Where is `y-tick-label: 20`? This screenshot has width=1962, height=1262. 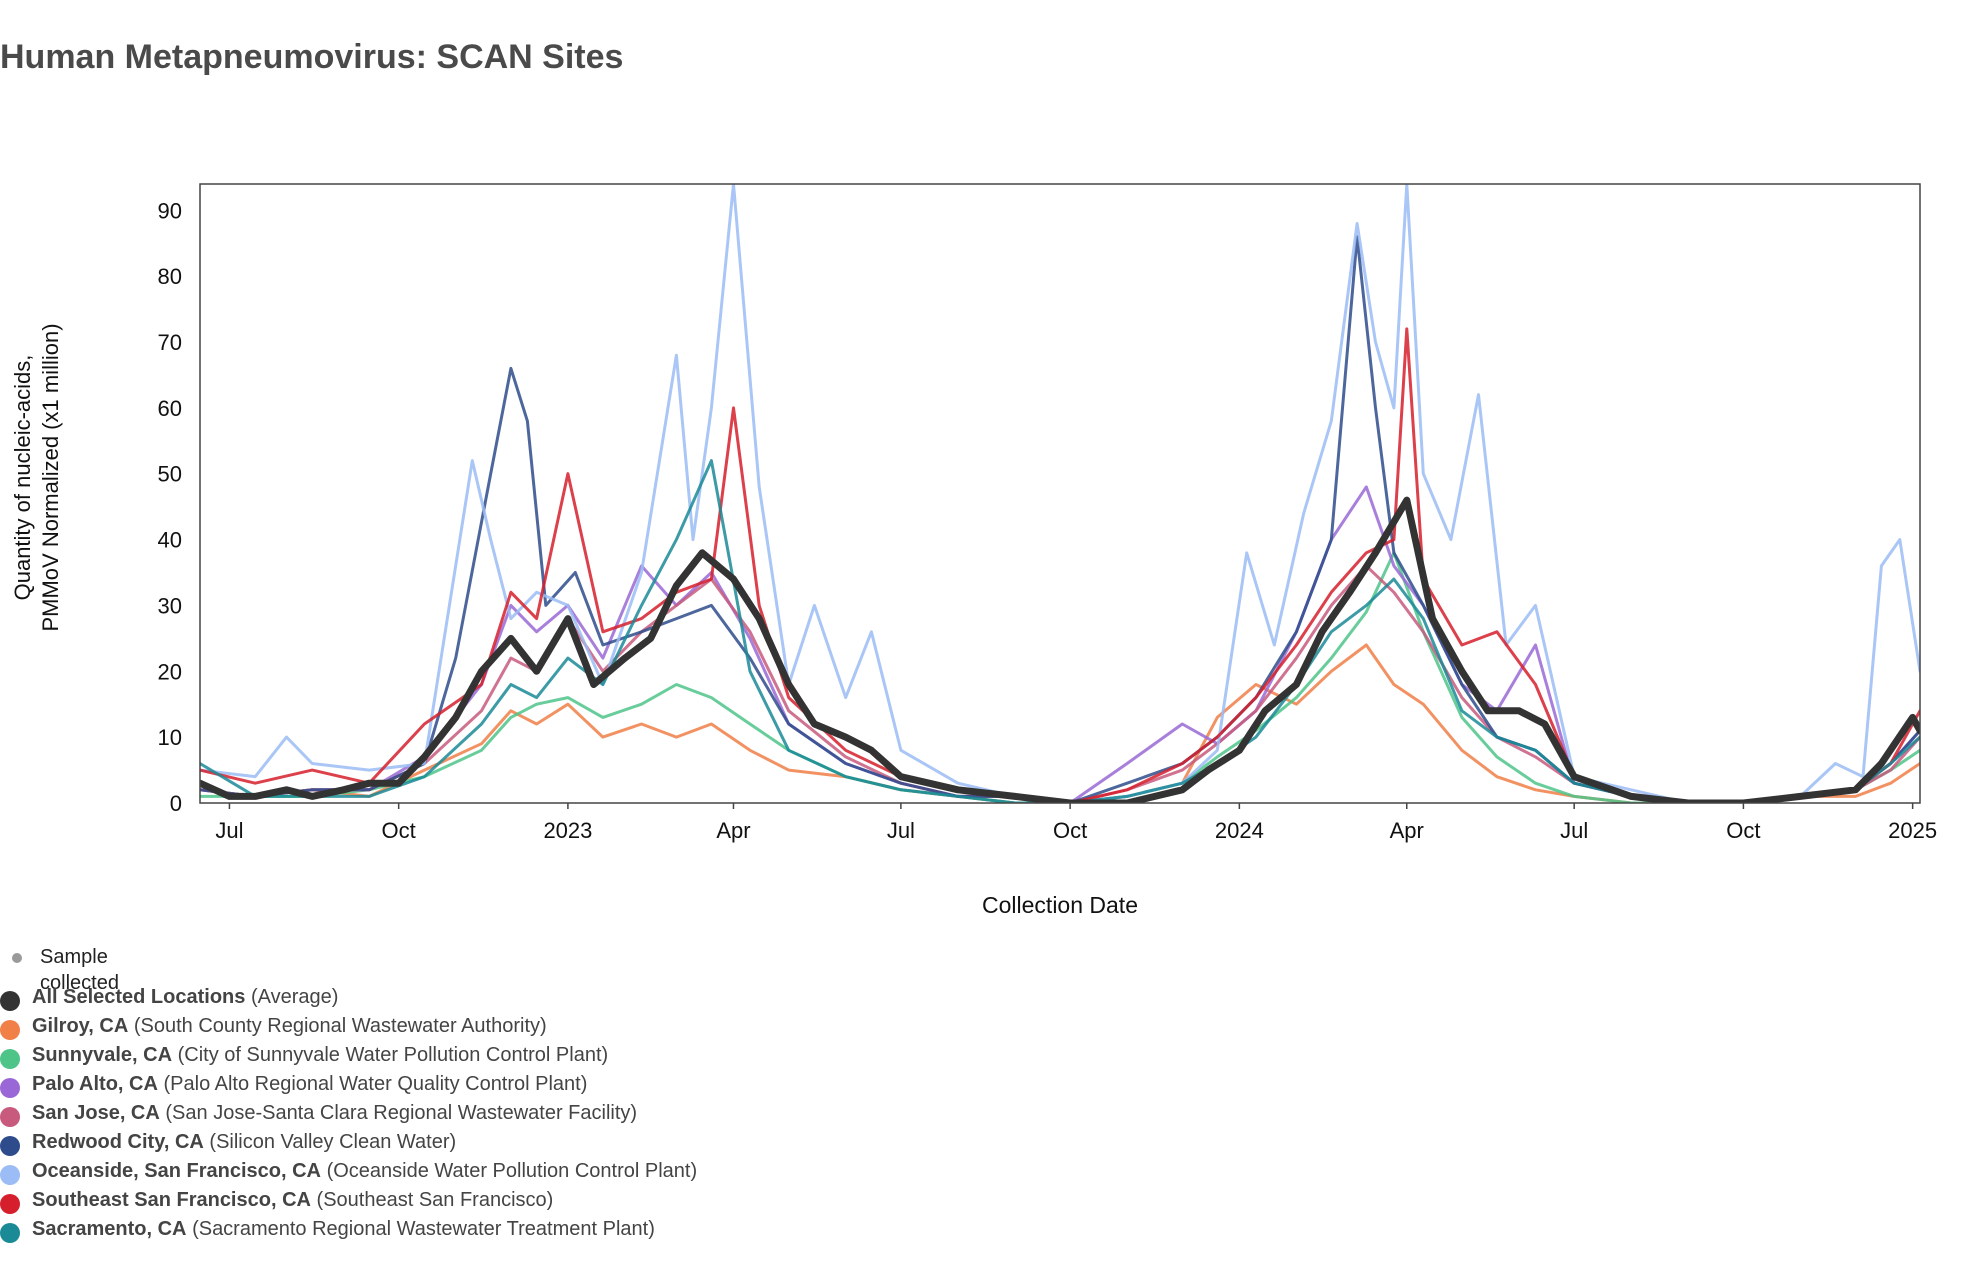
y-tick-label: 20 is located at coordinates (170, 671).